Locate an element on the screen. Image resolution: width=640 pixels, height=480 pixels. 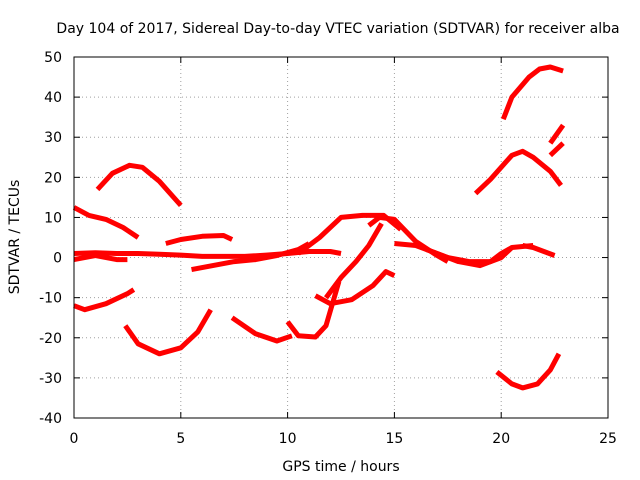
x-tick-label: 0 is located at coordinates (74, 439).